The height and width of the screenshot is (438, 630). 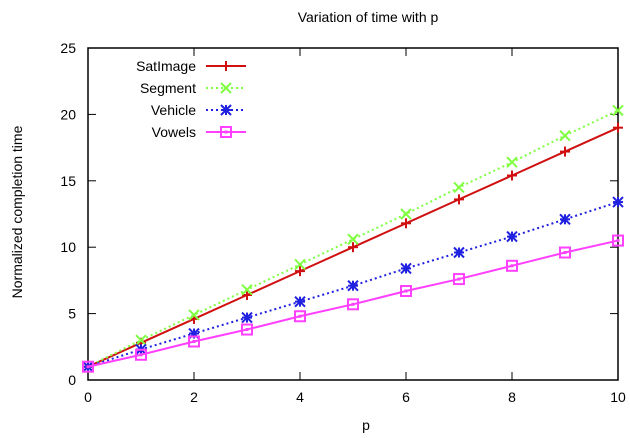 I want to click on x-tick-label: 6, so click(x=406, y=397).